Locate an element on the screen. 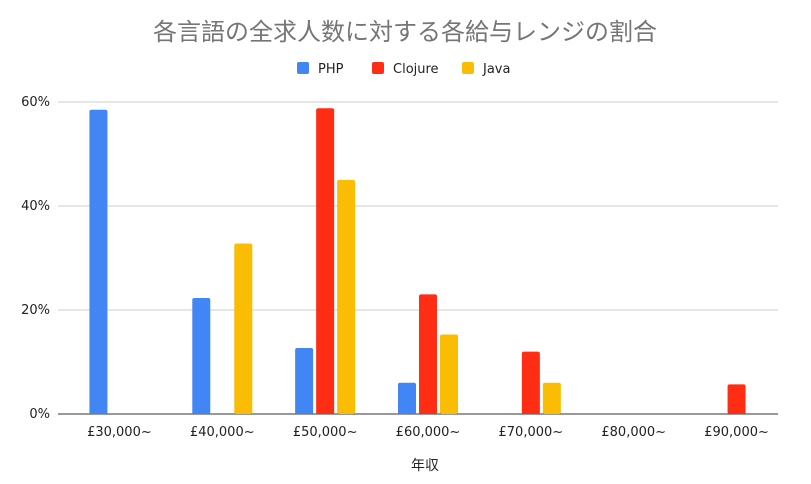  y-axis-ticks: 0% 20% 40% 60% is located at coordinates (35, 258).